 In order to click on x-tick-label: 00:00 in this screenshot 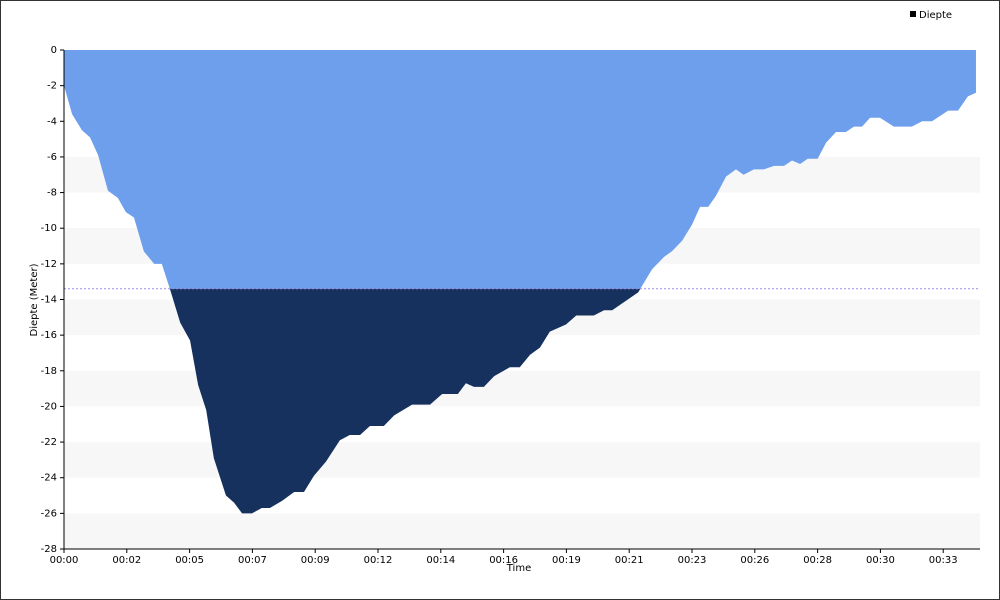, I will do `click(64, 560)`.